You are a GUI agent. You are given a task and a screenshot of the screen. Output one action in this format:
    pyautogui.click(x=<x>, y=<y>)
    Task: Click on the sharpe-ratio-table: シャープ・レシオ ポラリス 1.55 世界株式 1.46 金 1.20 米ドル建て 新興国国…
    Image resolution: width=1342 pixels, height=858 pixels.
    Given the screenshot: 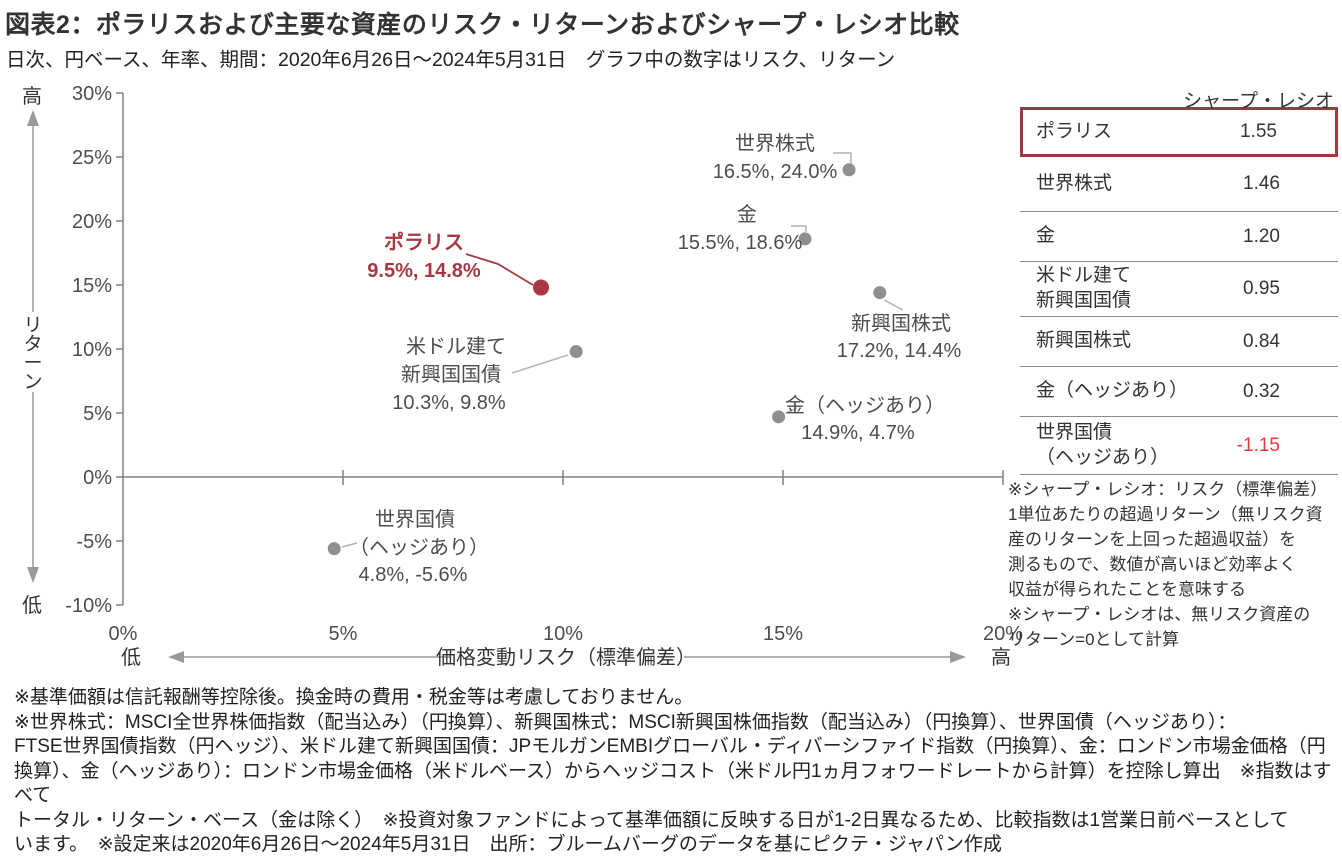 What is the action you would take?
    pyautogui.click(x=1179, y=280)
    